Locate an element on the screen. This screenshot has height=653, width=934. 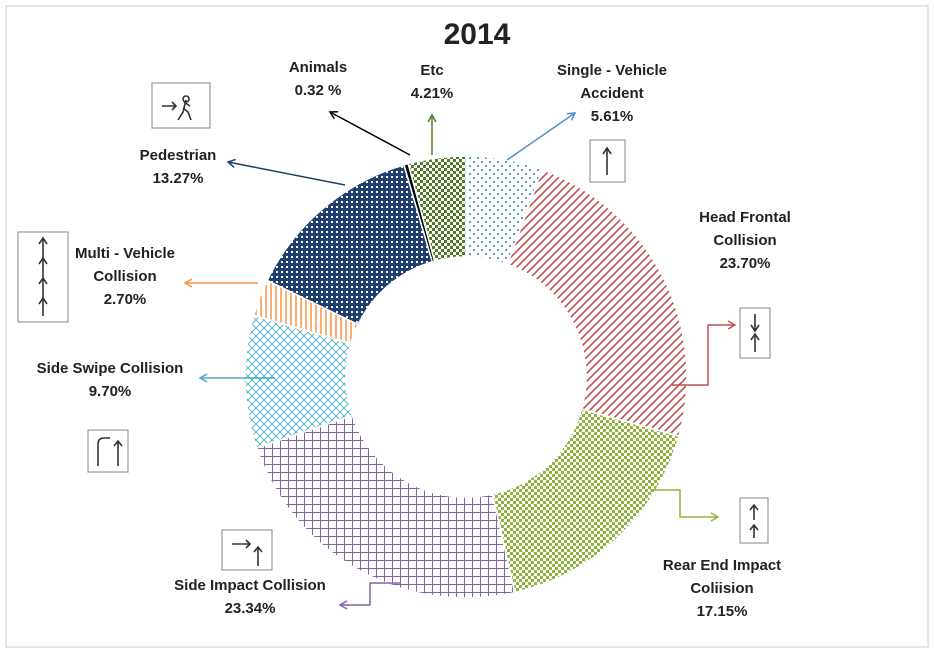
value-label: 23.70% is located at coordinates (745, 263).